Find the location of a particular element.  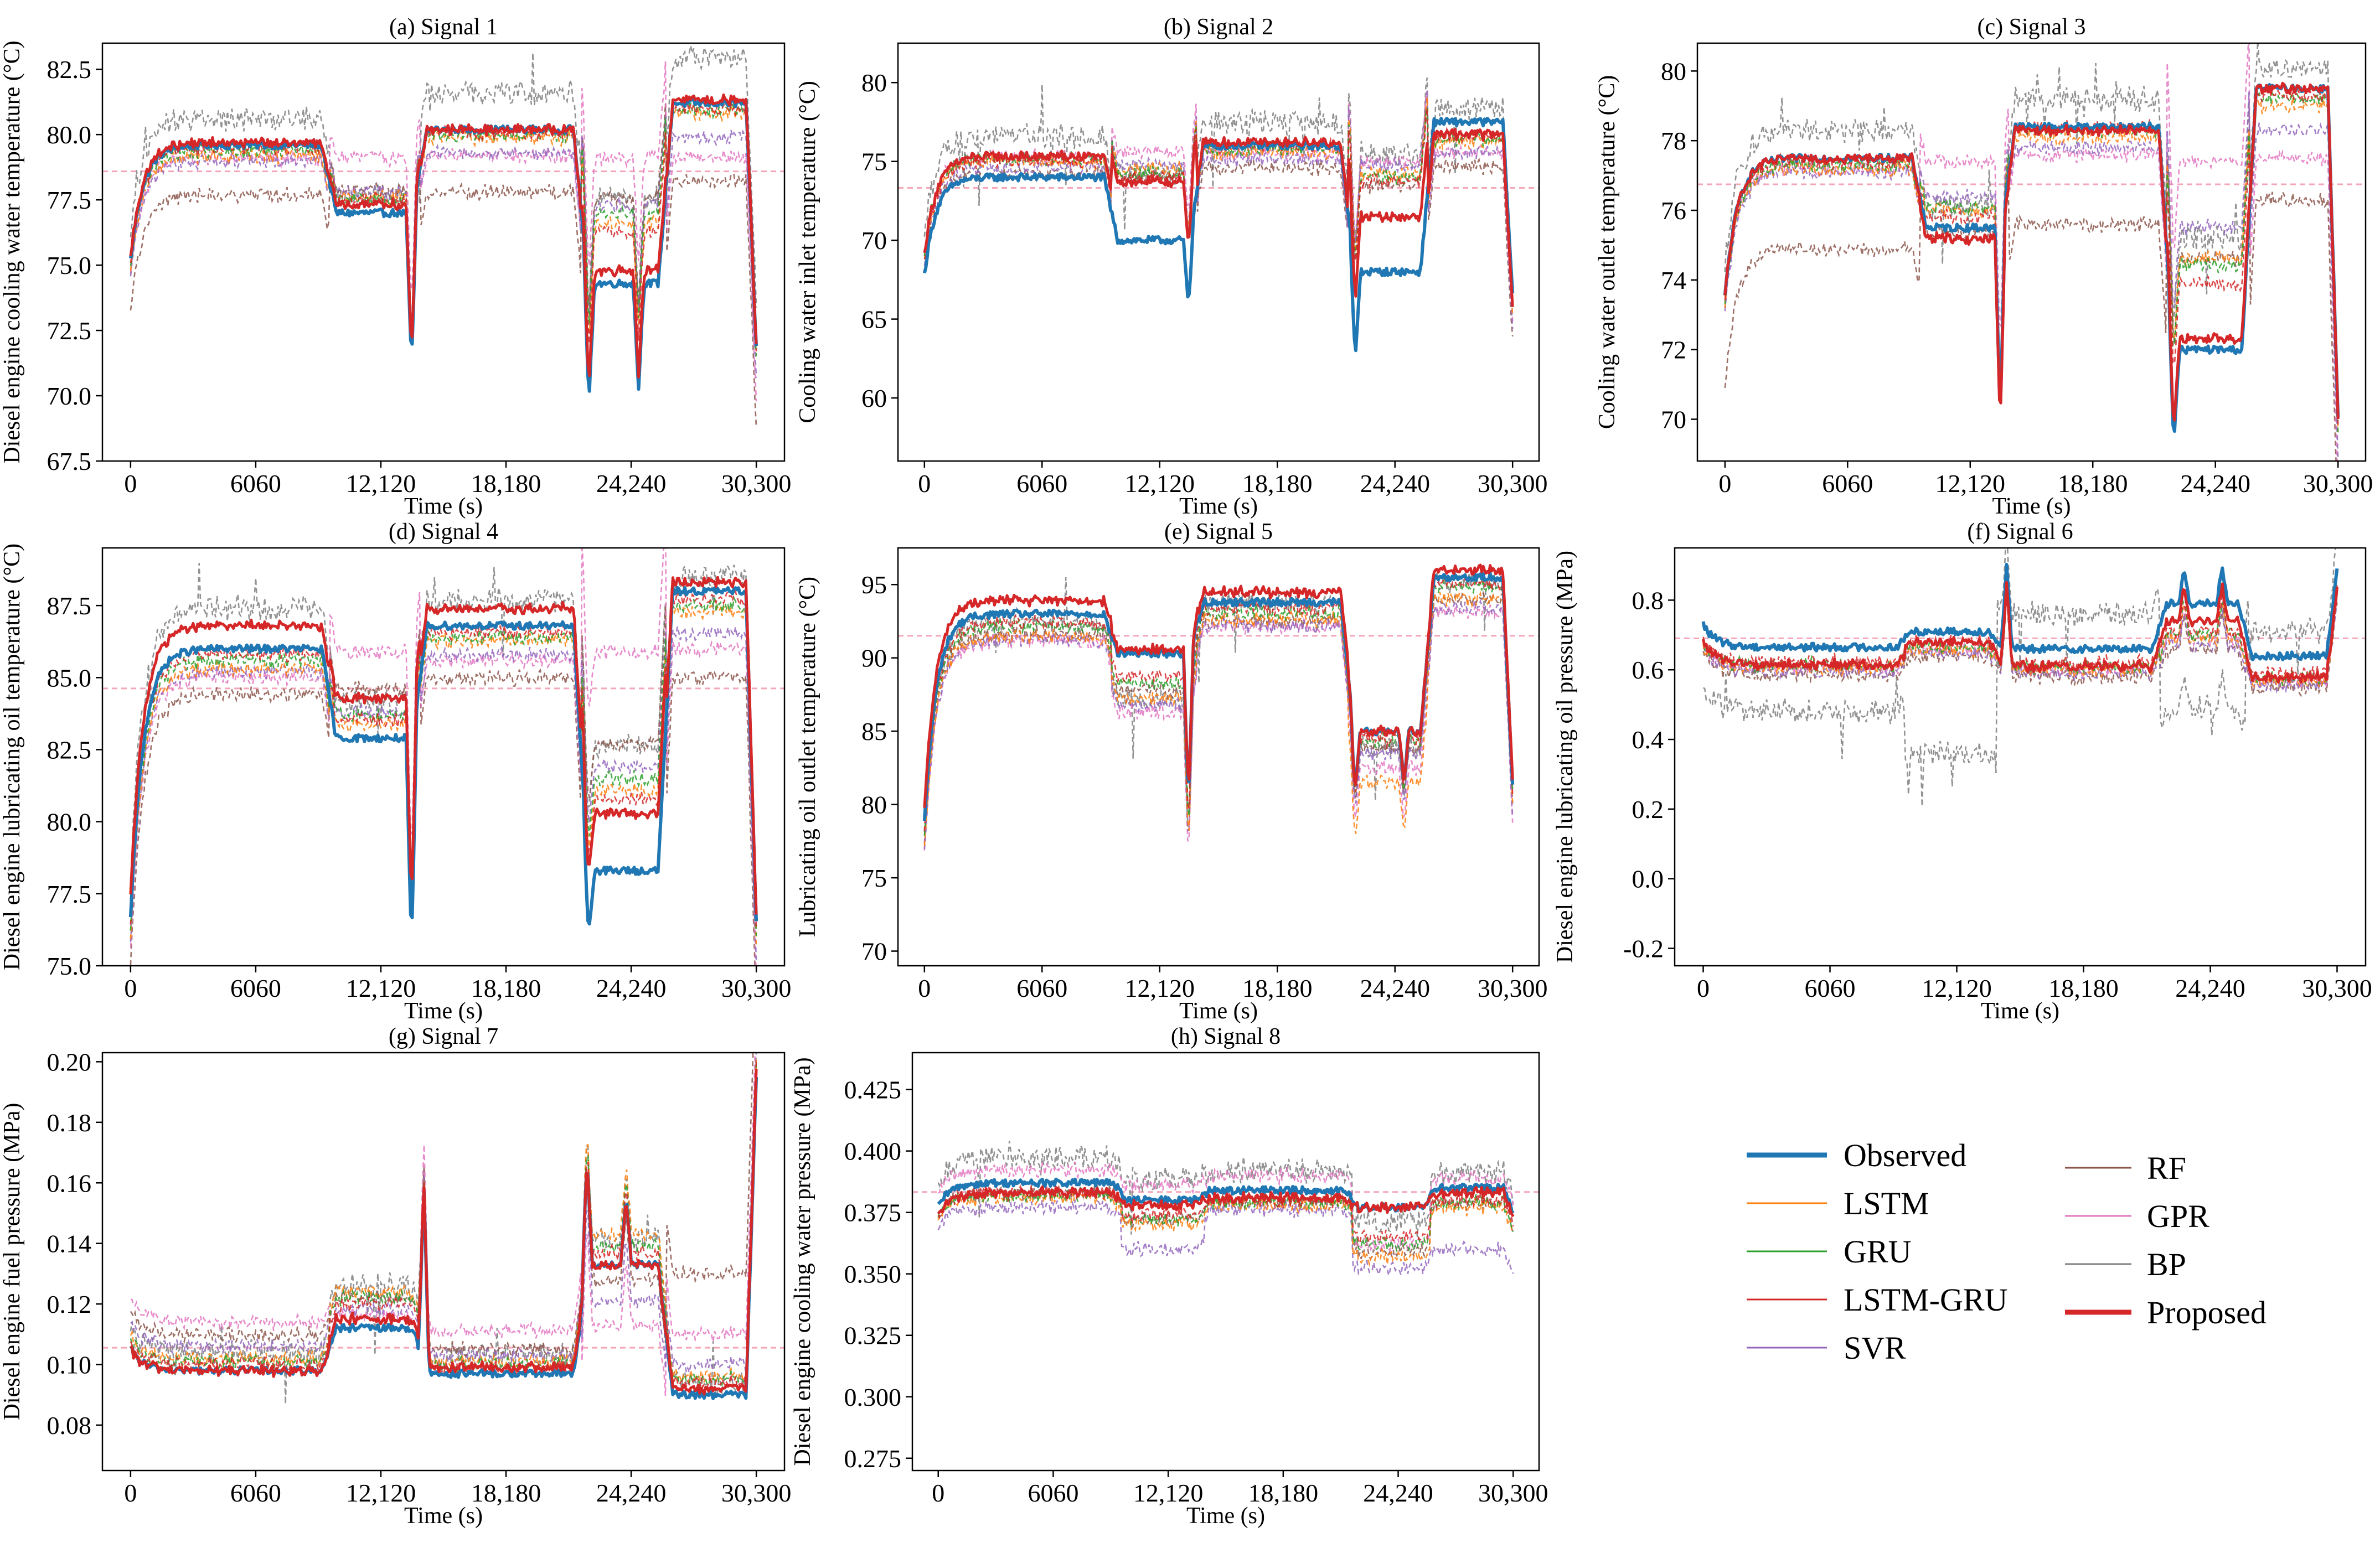

y-tick-label: 0.400 is located at coordinates (873, 1151).